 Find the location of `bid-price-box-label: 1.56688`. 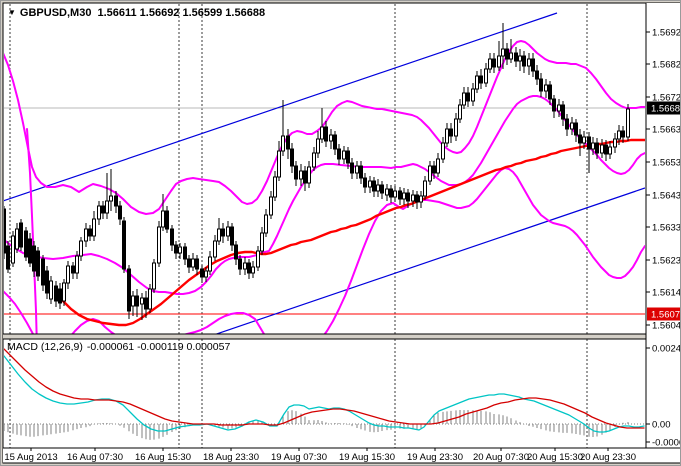

bid-price-box-label: 1.56688 is located at coordinates (666, 109).